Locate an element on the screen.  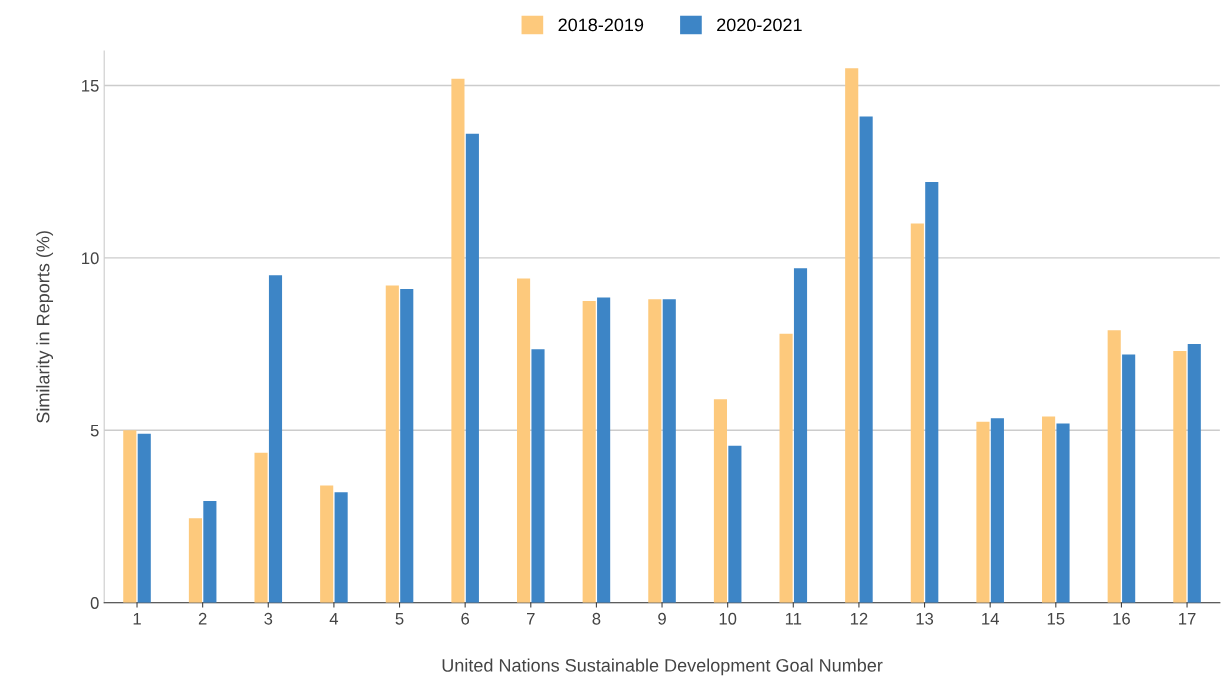
x-tick-label: 4 is located at coordinates (334, 619).